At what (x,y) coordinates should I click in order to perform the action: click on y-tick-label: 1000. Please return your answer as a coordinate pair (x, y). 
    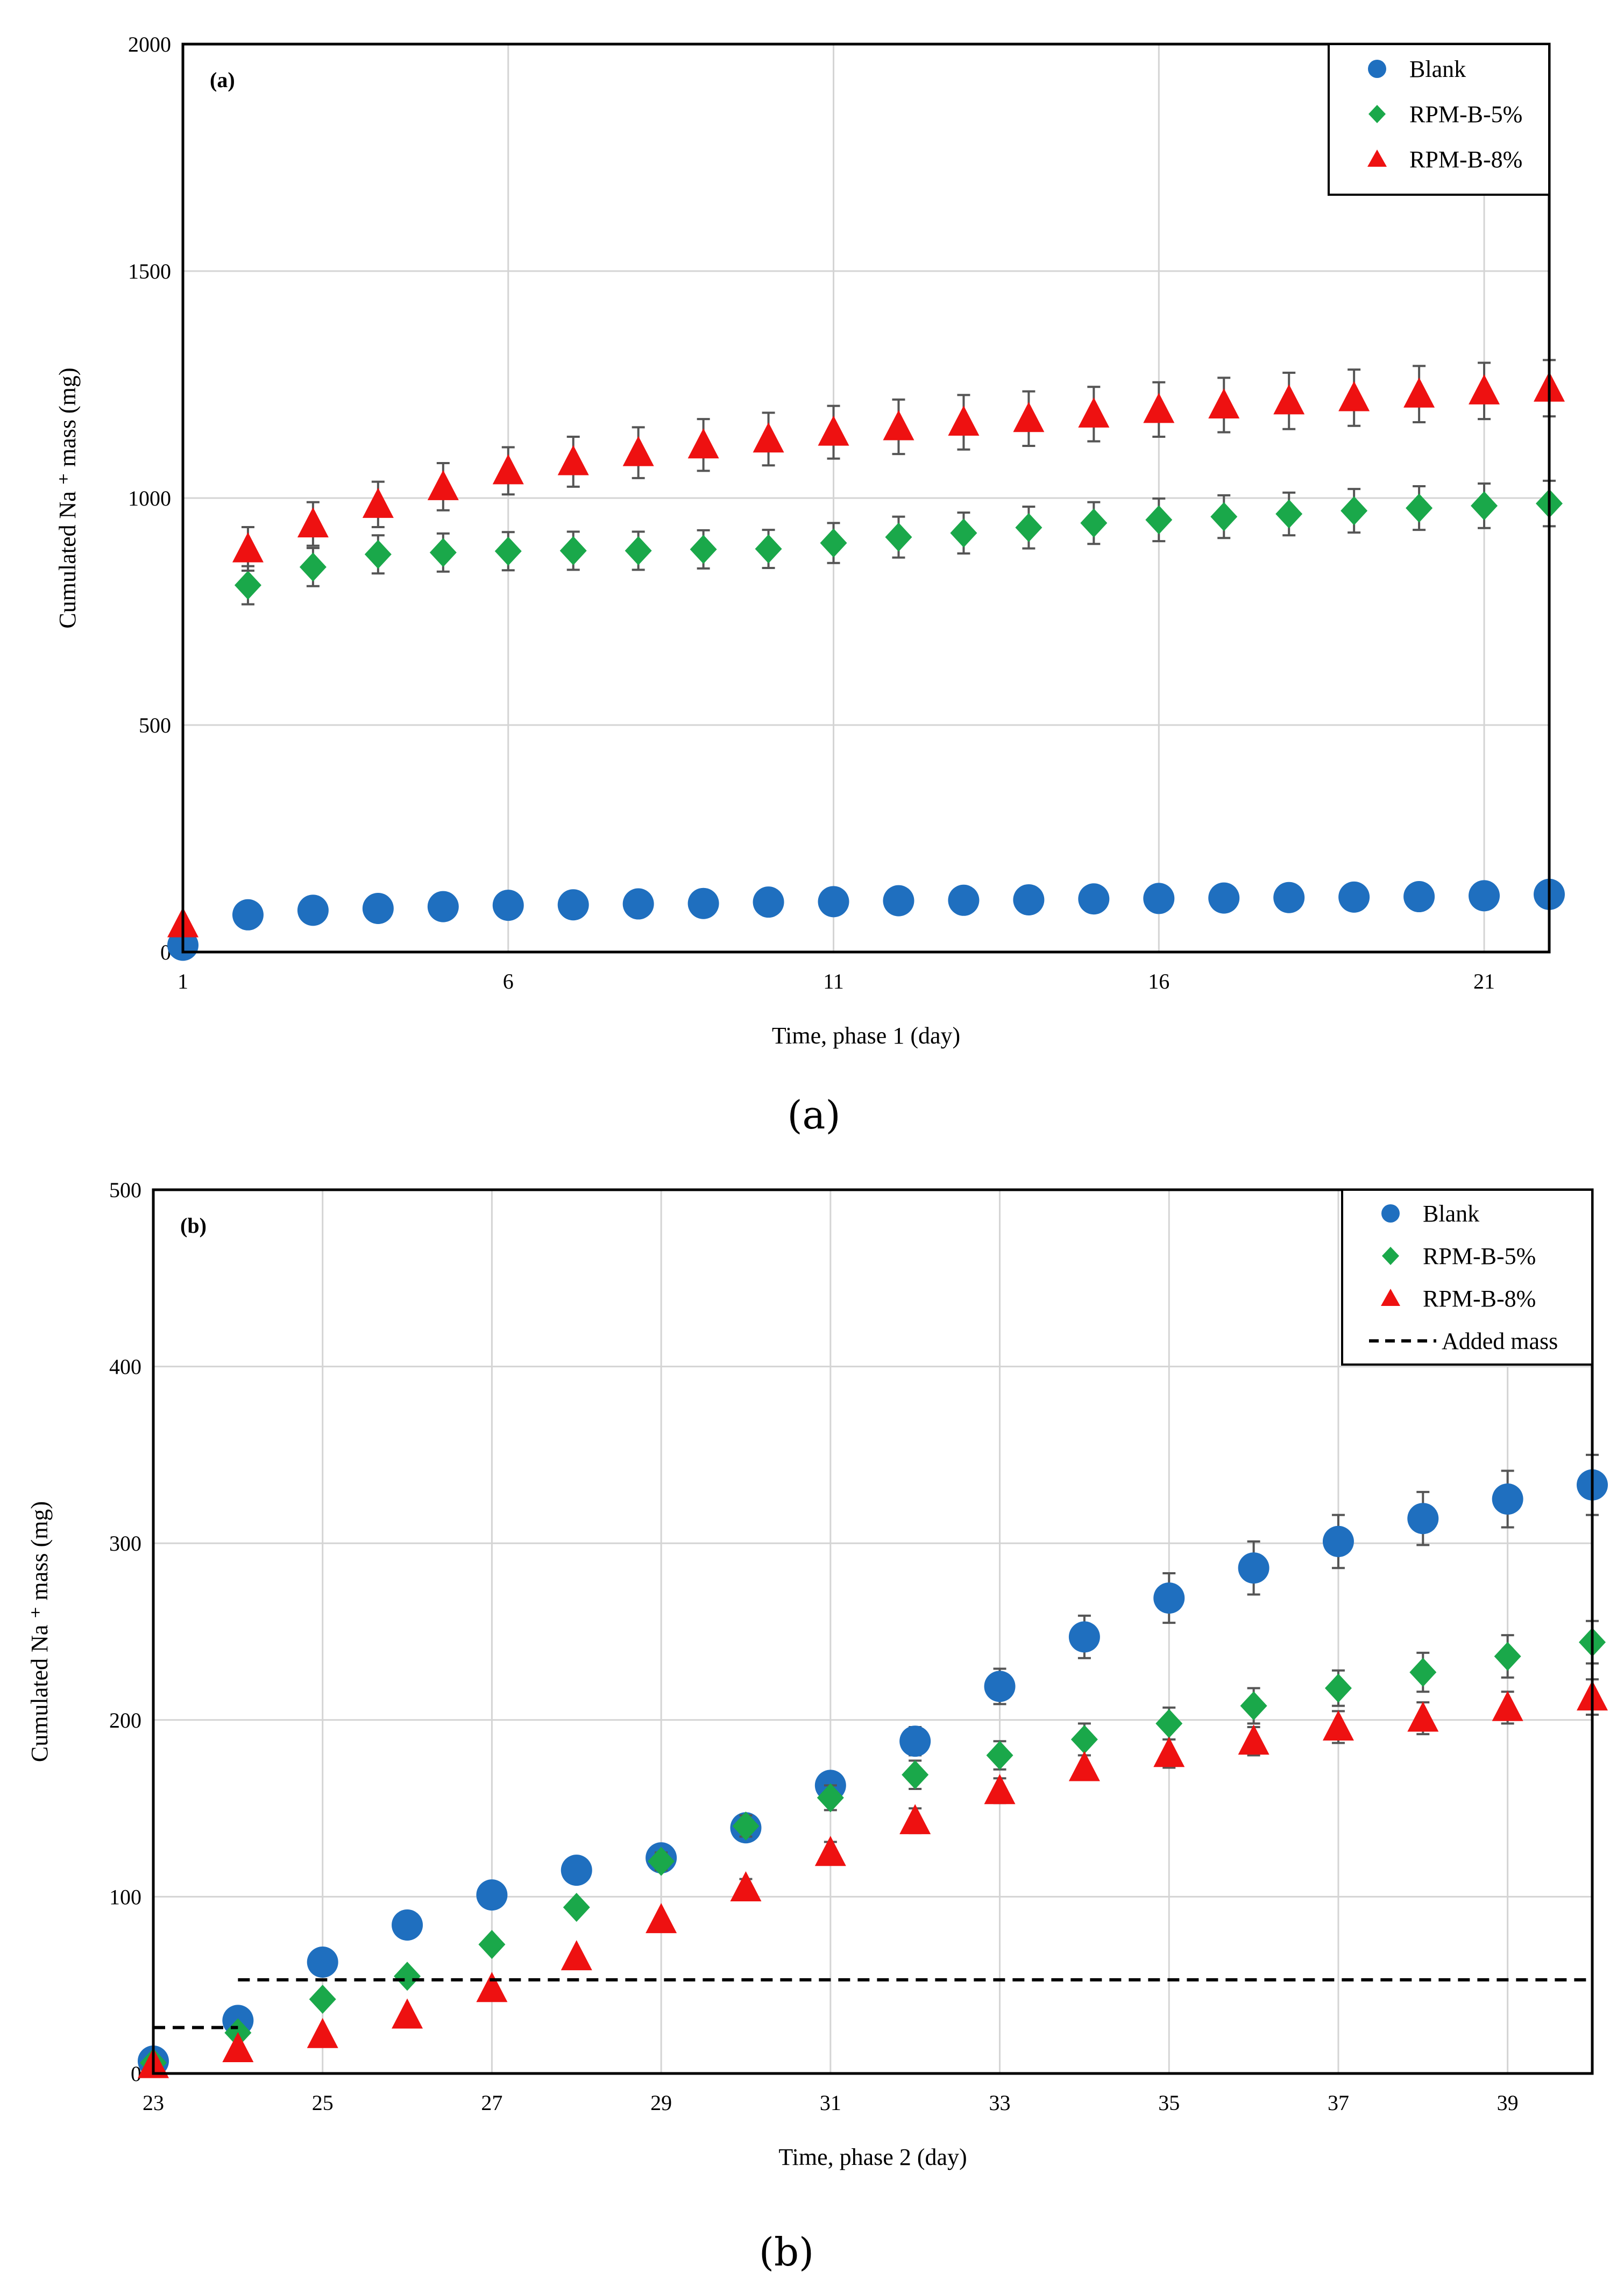
    Looking at the image, I should click on (149, 498).